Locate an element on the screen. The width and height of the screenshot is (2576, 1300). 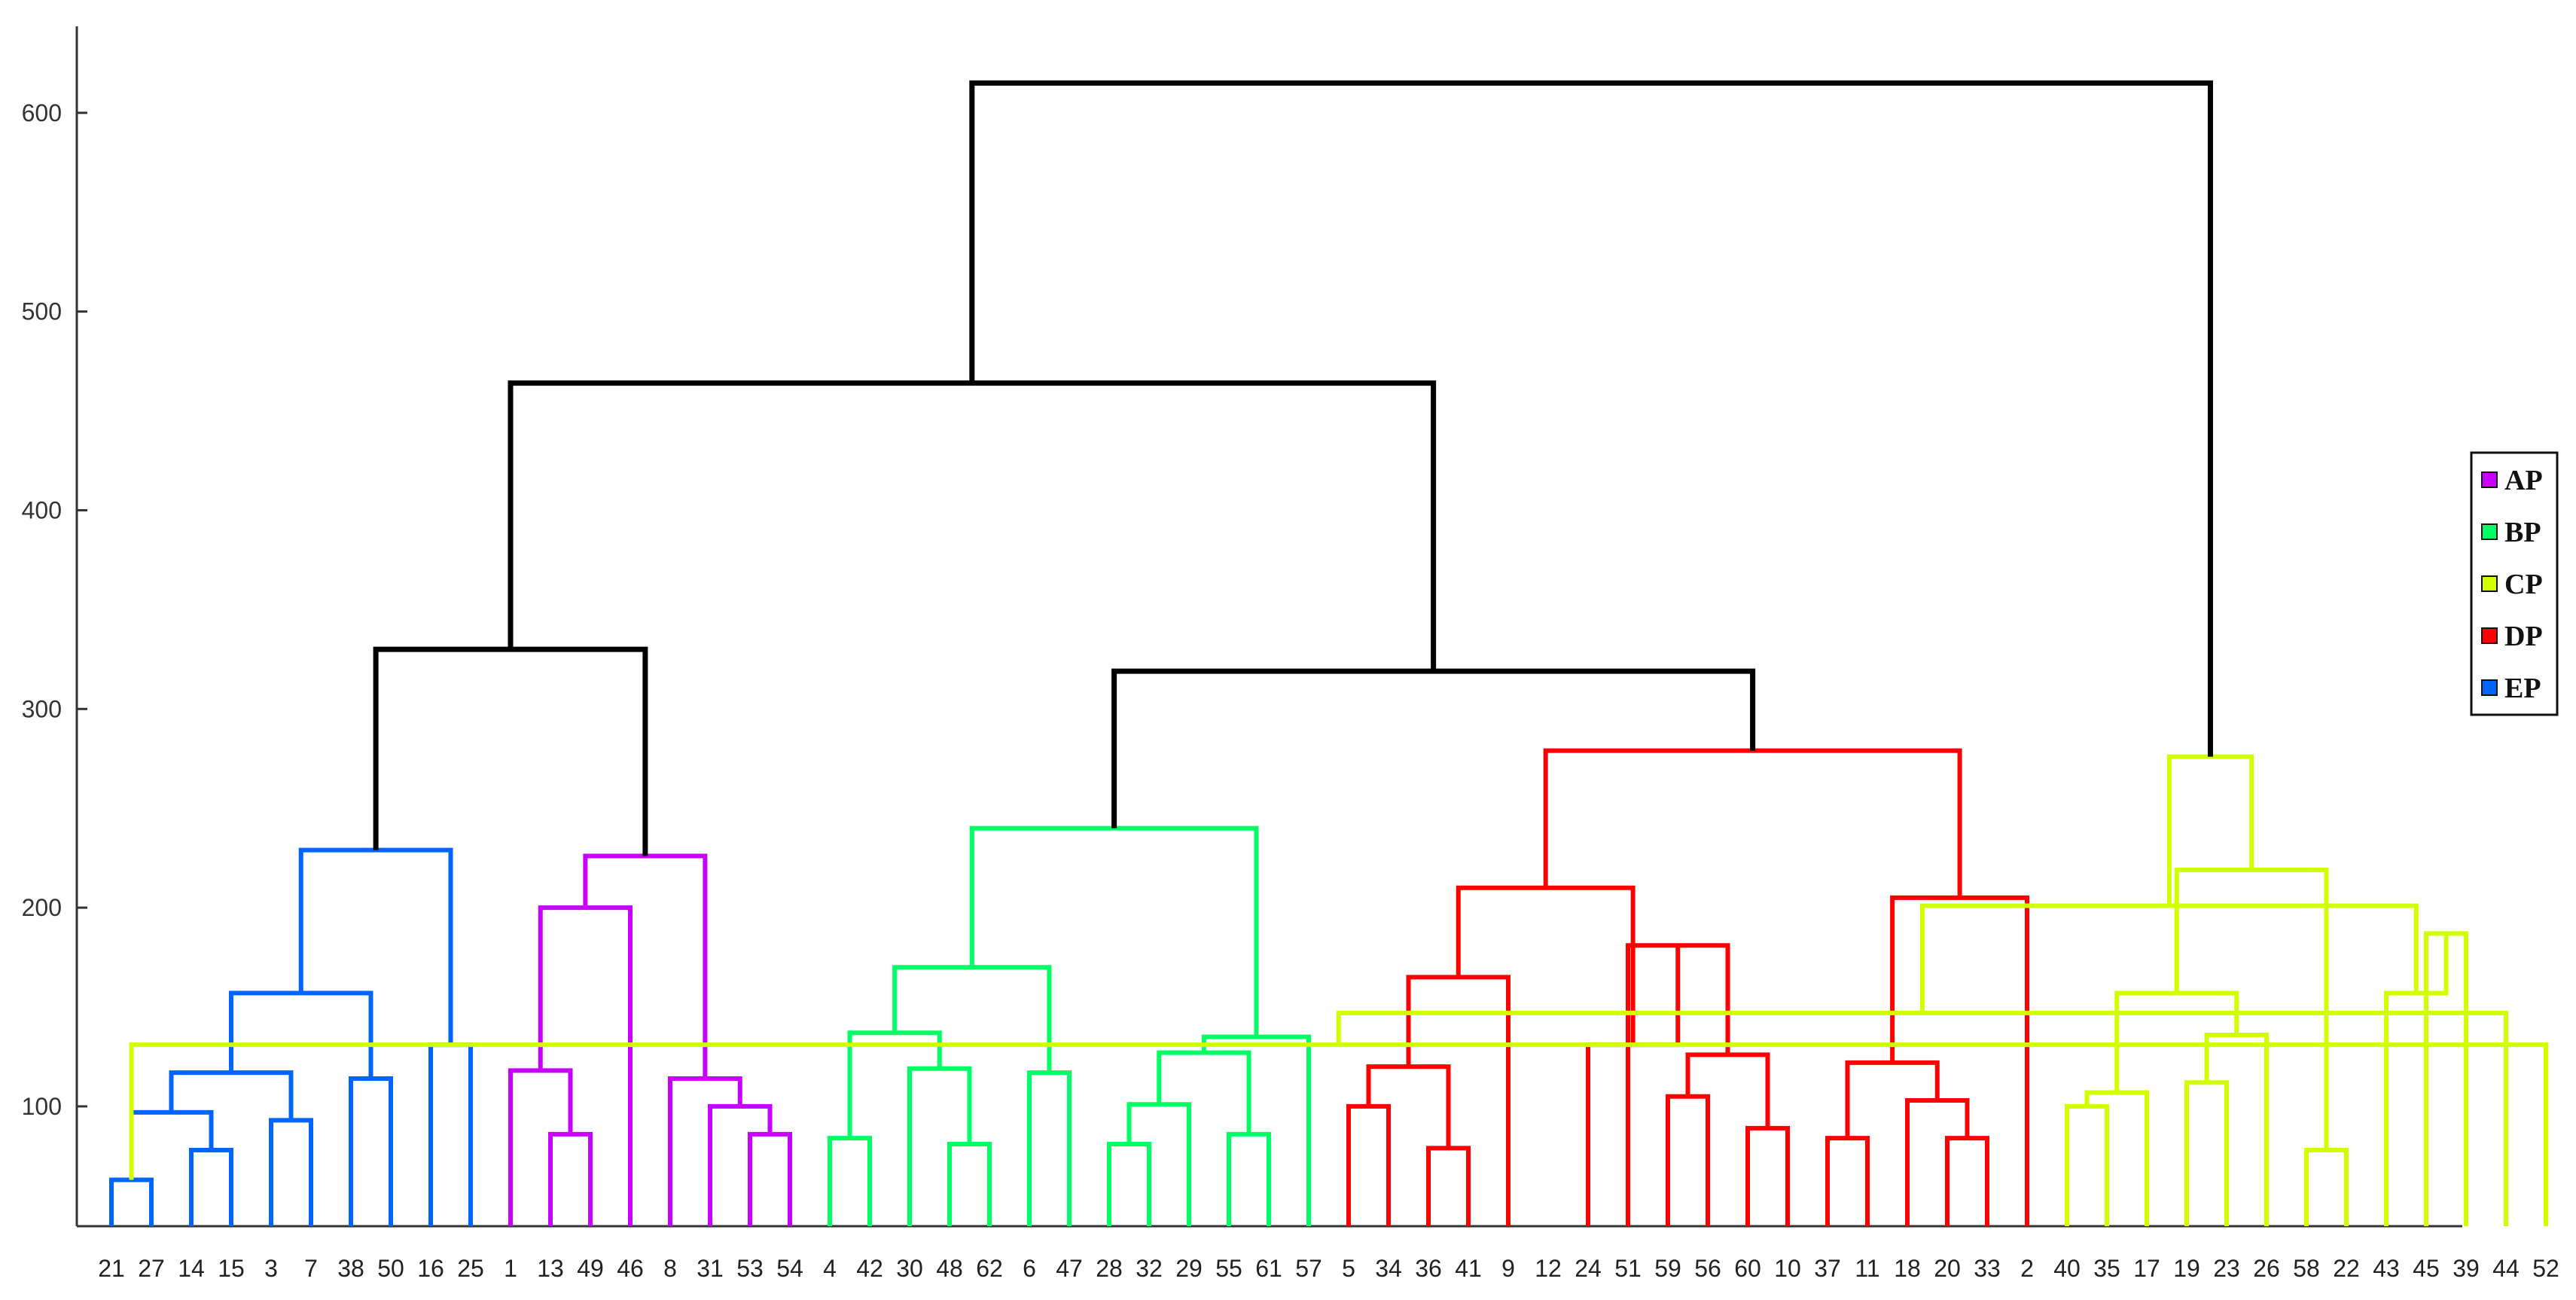
leaf-label: 34 is located at coordinates (1388, 1268).